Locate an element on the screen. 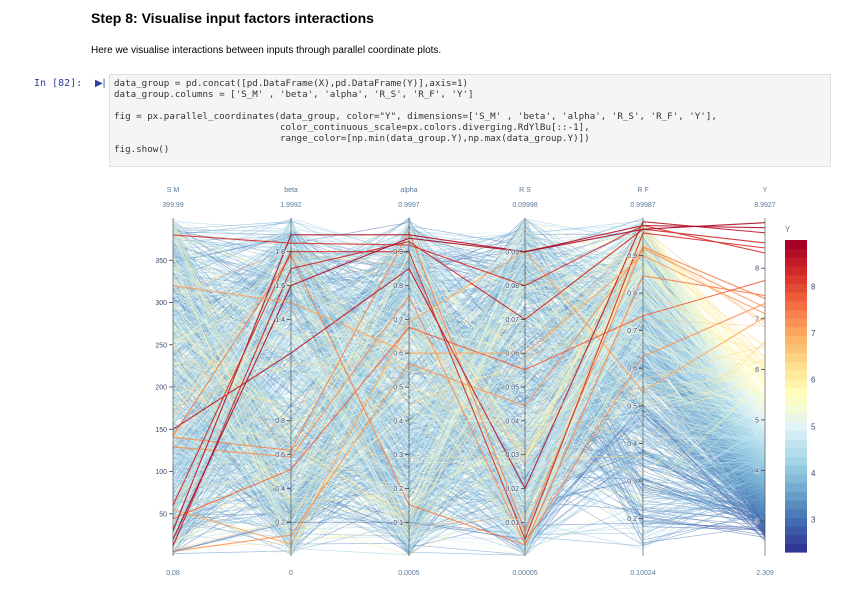 This screenshot has width=841, height=607. axis-tick-label: 5 is located at coordinates (757, 420).